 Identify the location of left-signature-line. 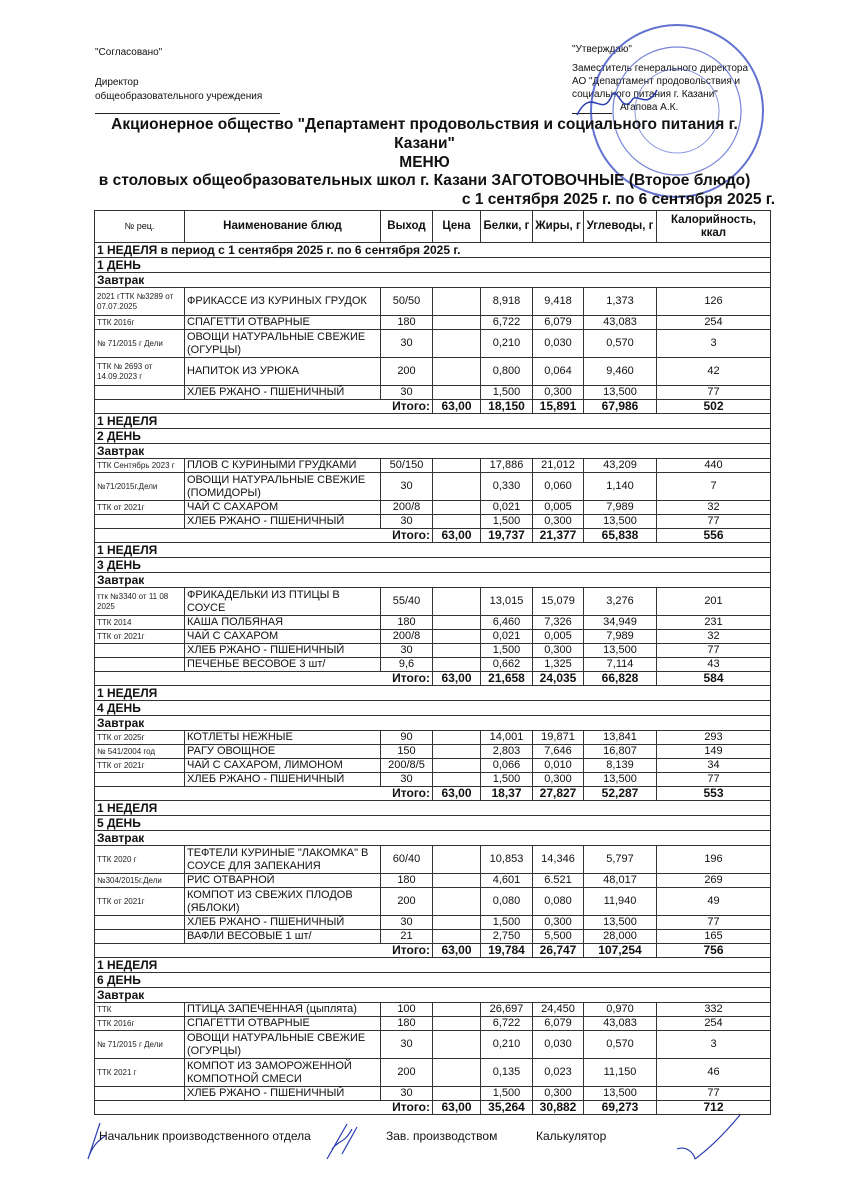
(187, 113).